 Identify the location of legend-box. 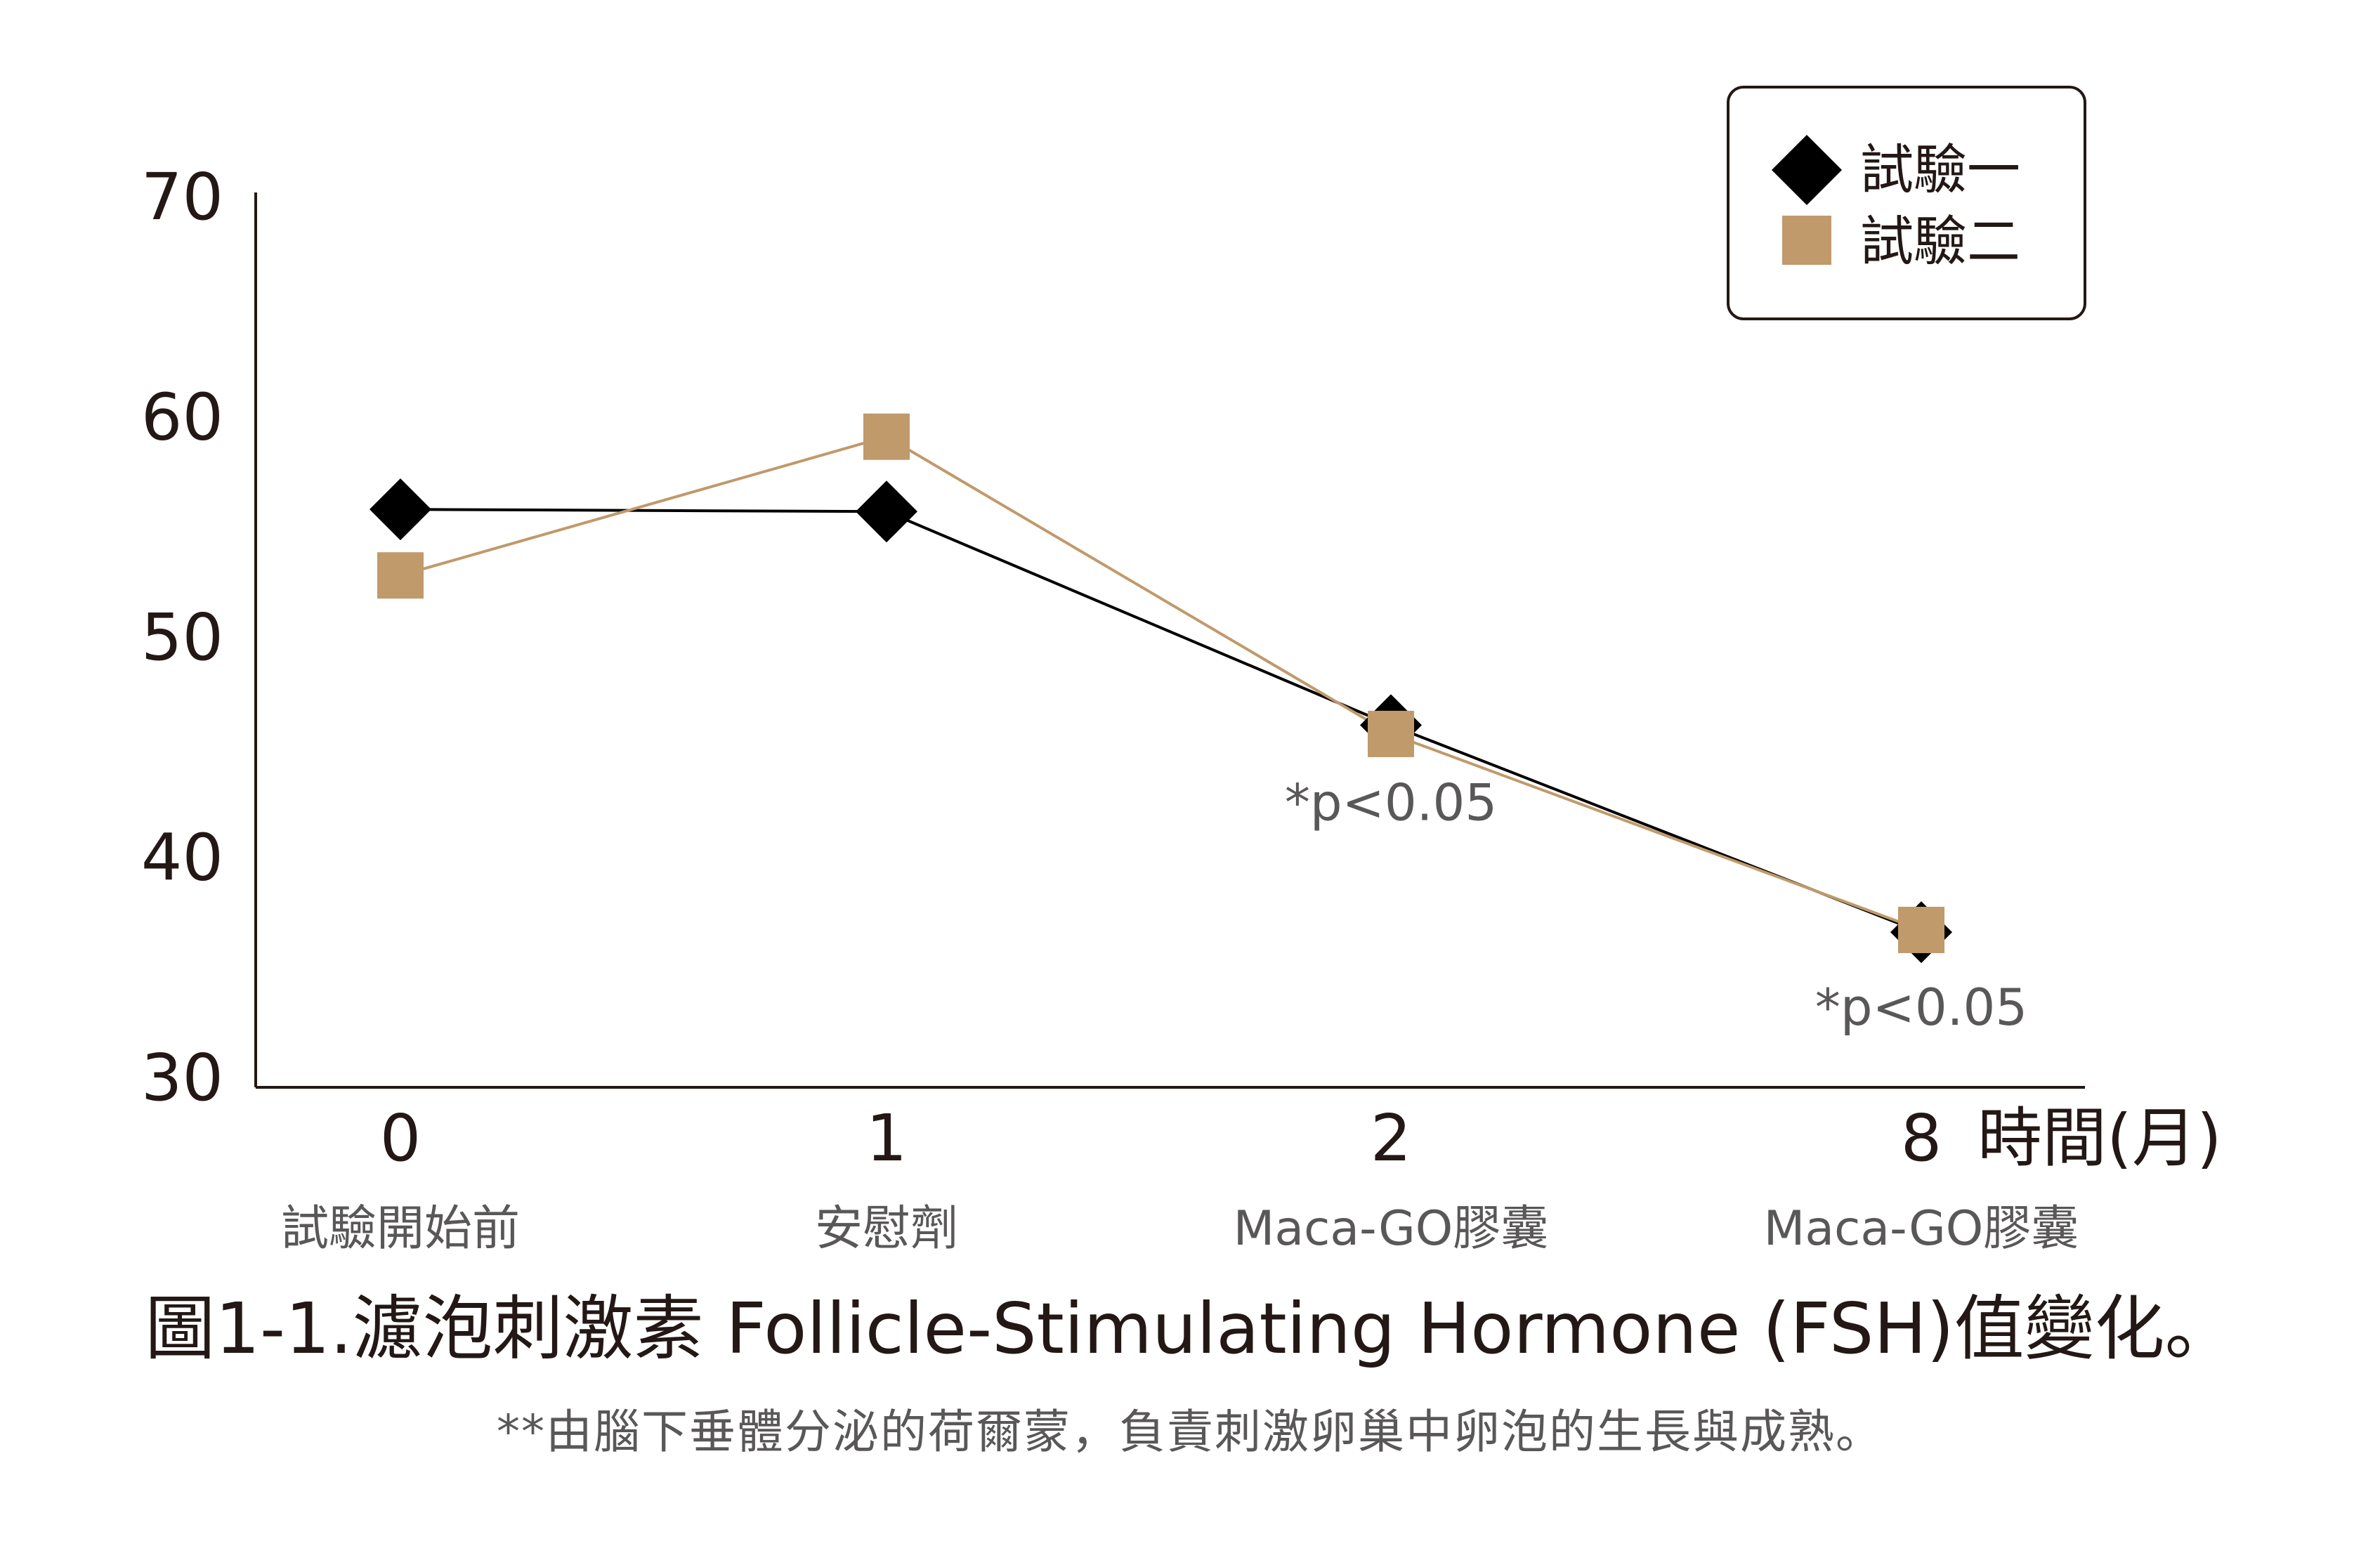
(1906, 203).